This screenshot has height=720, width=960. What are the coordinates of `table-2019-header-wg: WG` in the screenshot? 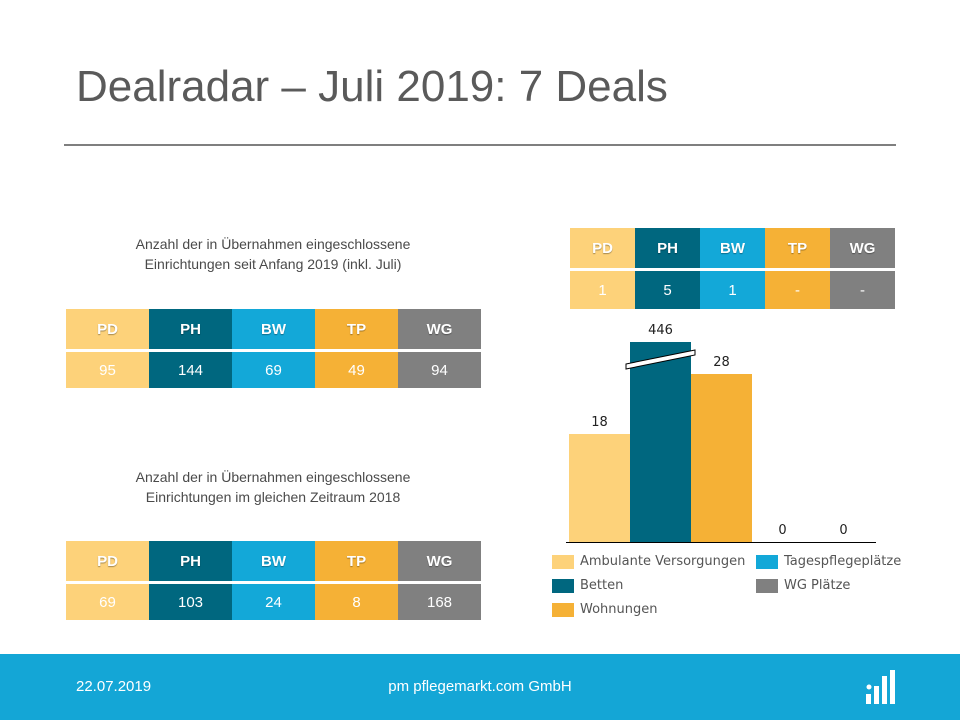 It's located at (439, 329).